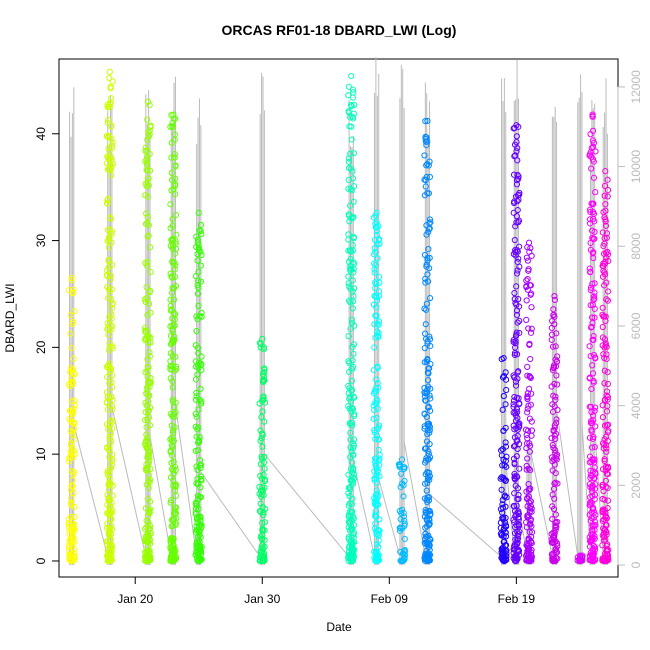 Image resolution: width=650 pixels, height=650 pixels. What do you see at coordinates (41, 454) in the screenshot?
I see `y-tick-label: 10` at bounding box center [41, 454].